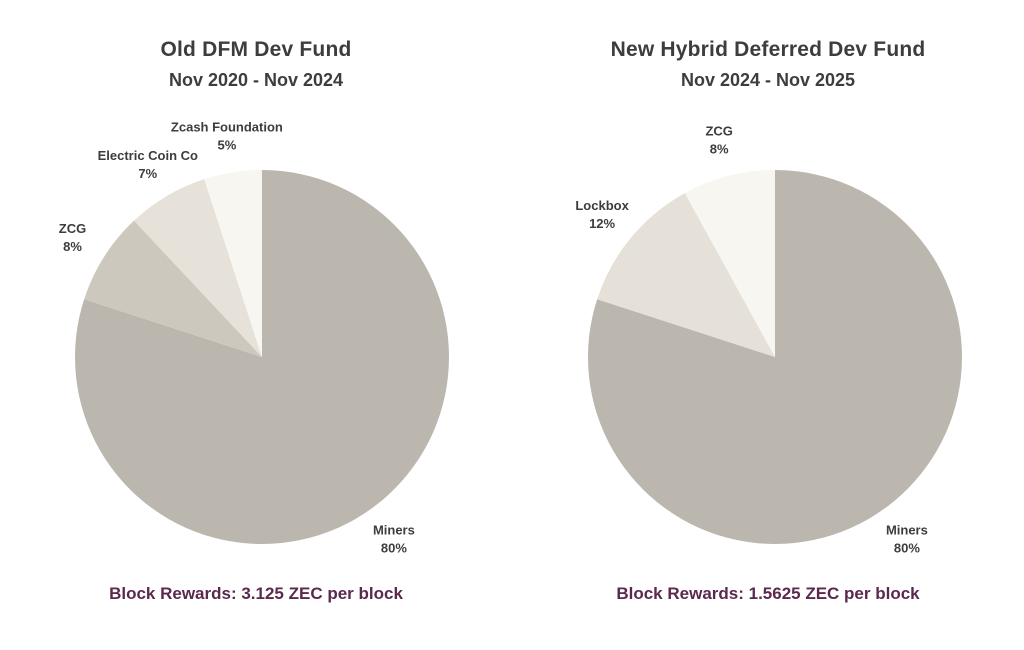 This screenshot has height=650, width=1024. Describe the element at coordinates (227, 126) in the screenshot. I see `slice-label-name: Zcash Foundation` at that location.